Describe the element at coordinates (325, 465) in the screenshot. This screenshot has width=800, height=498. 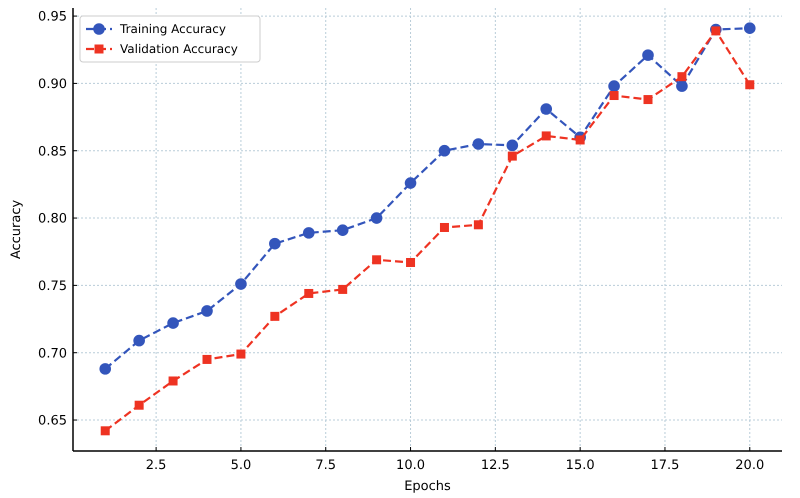
I see `x-tick-label: 7.5` at that location.